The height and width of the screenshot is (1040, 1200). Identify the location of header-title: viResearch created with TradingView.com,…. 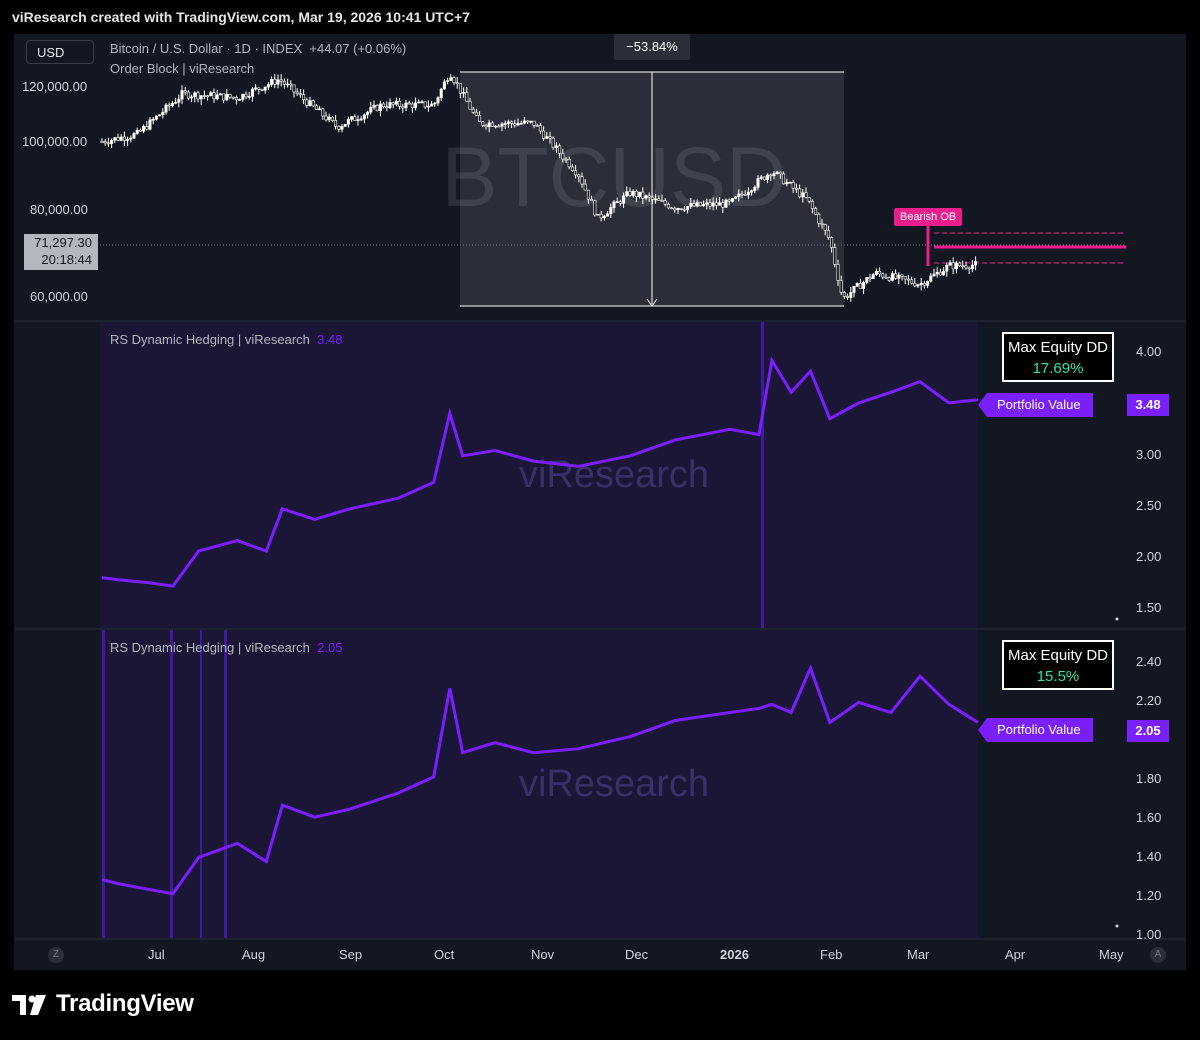
(241, 17).